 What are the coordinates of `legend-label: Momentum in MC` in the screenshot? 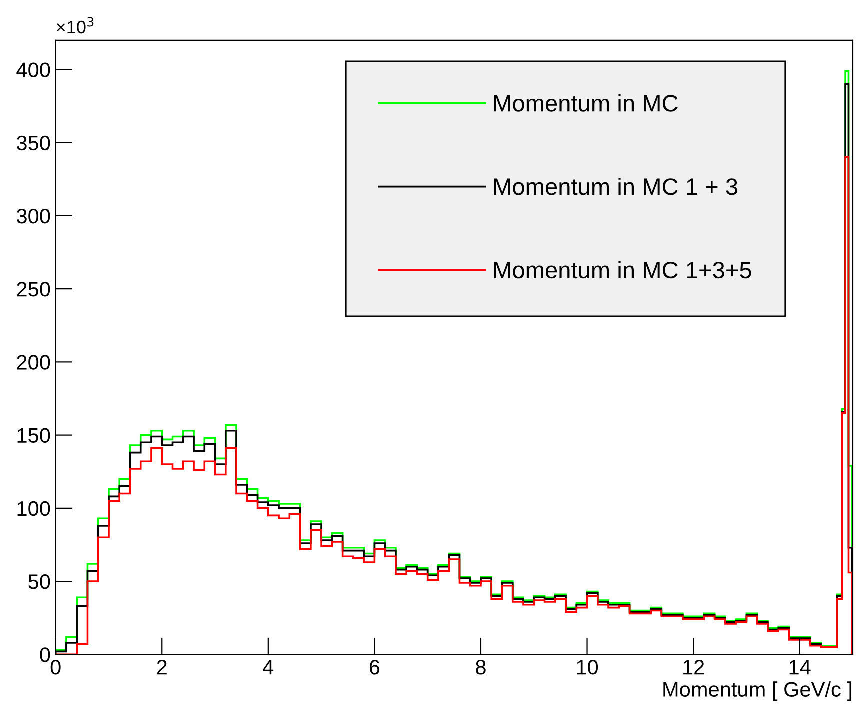 It's located at (586, 103).